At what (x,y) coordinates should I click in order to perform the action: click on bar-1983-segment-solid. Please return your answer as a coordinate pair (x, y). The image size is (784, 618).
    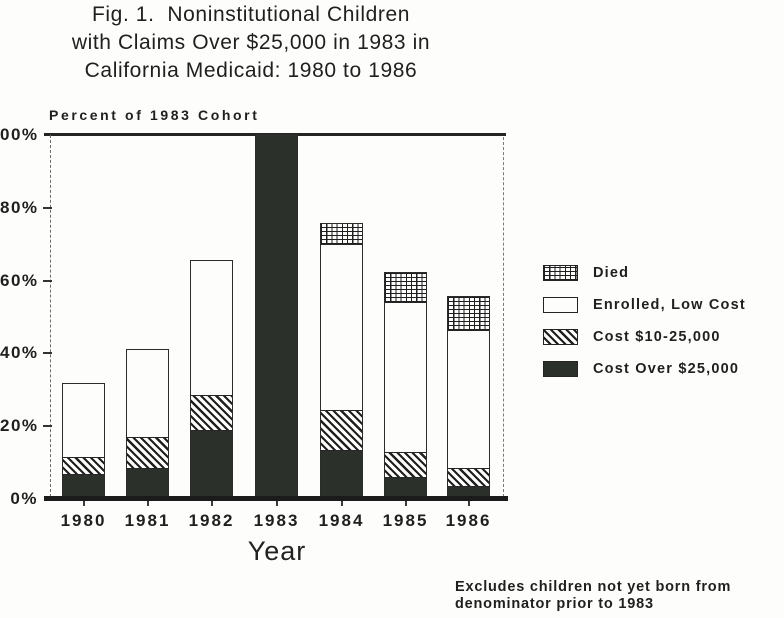
    Looking at the image, I should click on (276, 317).